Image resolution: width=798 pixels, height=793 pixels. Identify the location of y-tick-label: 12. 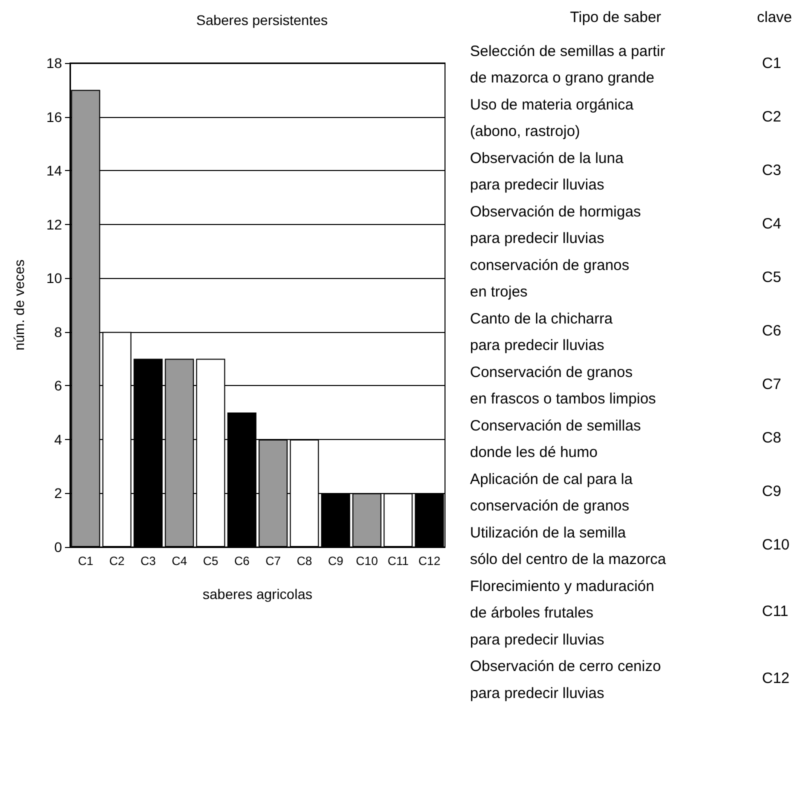
(54, 224).